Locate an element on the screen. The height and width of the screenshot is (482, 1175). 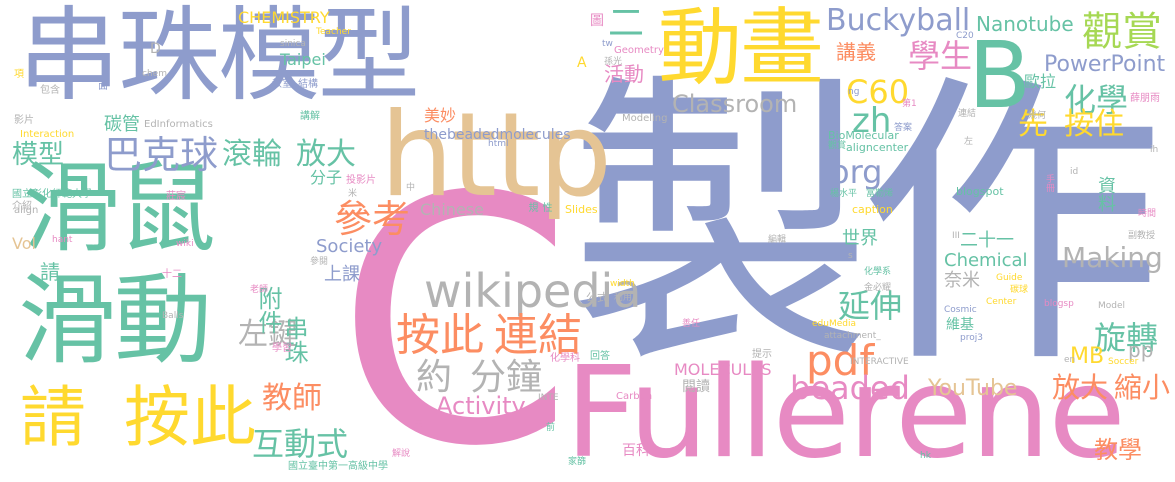
word-modeling: Modeling is located at coordinates (645, 118).